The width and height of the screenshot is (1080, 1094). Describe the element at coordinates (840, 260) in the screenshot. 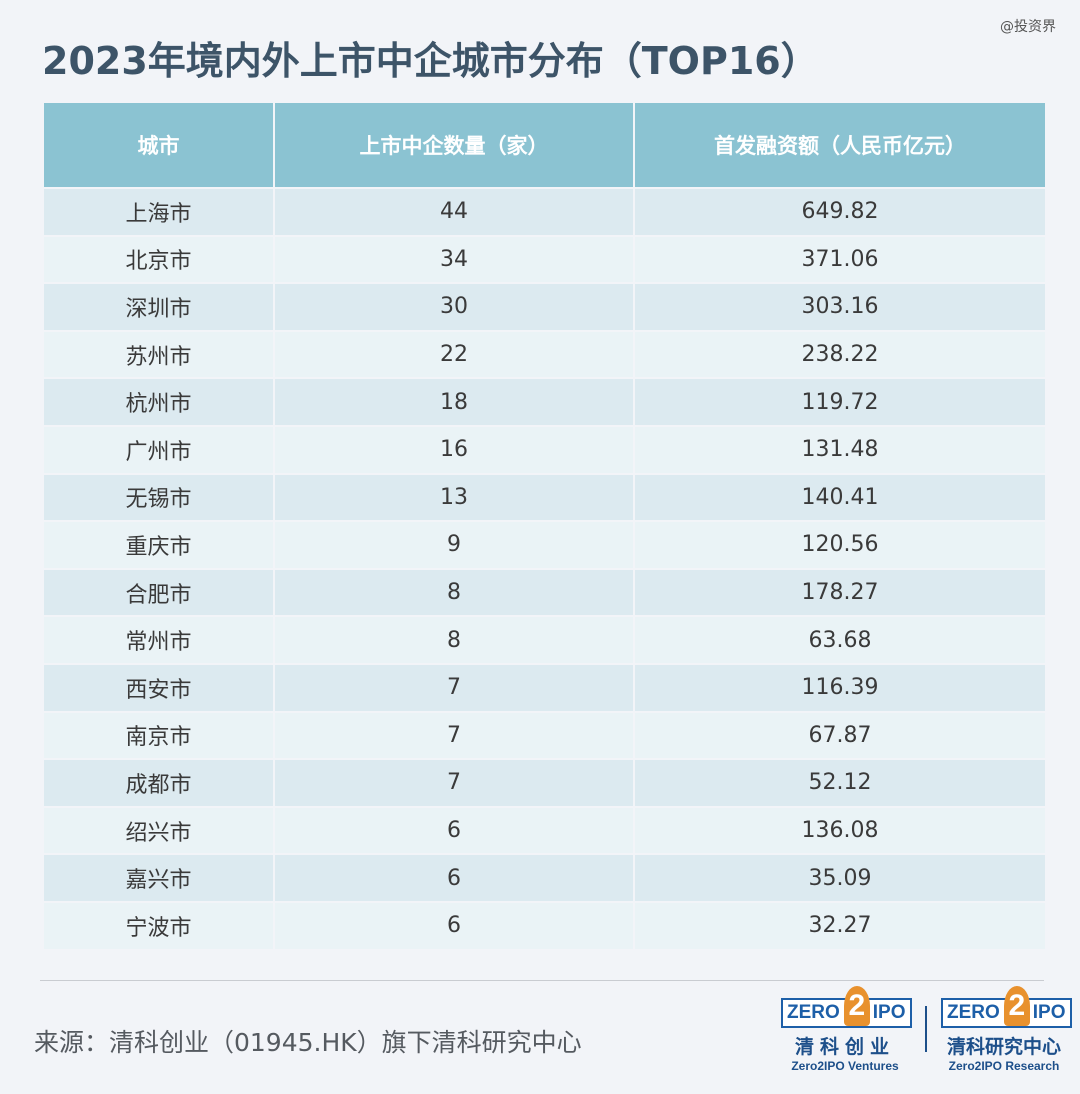

I see `cell-financing: 371.06` at that location.